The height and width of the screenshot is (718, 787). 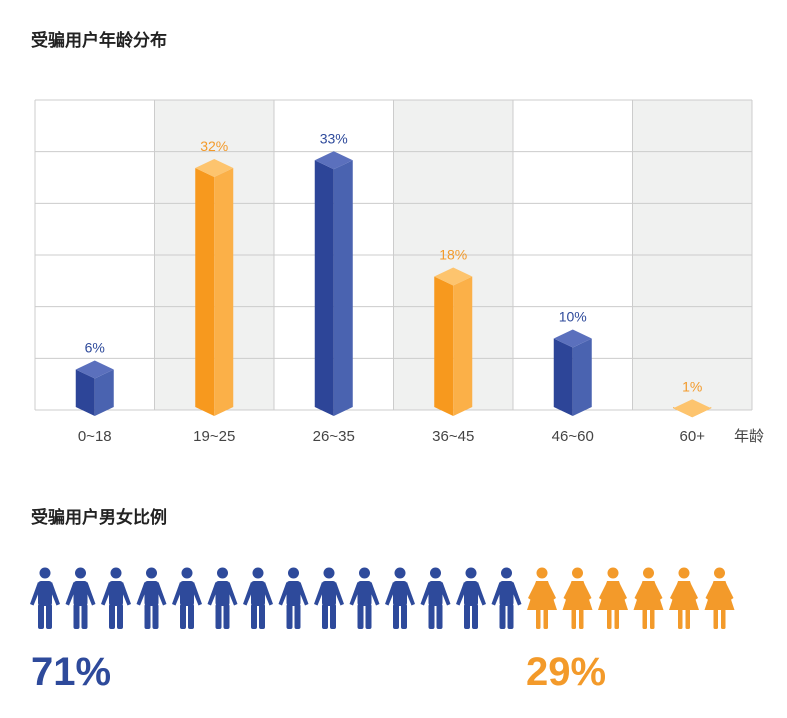 I want to click on age-chart-title: 受骗用户年龄分布, so click(x=99, y=41).